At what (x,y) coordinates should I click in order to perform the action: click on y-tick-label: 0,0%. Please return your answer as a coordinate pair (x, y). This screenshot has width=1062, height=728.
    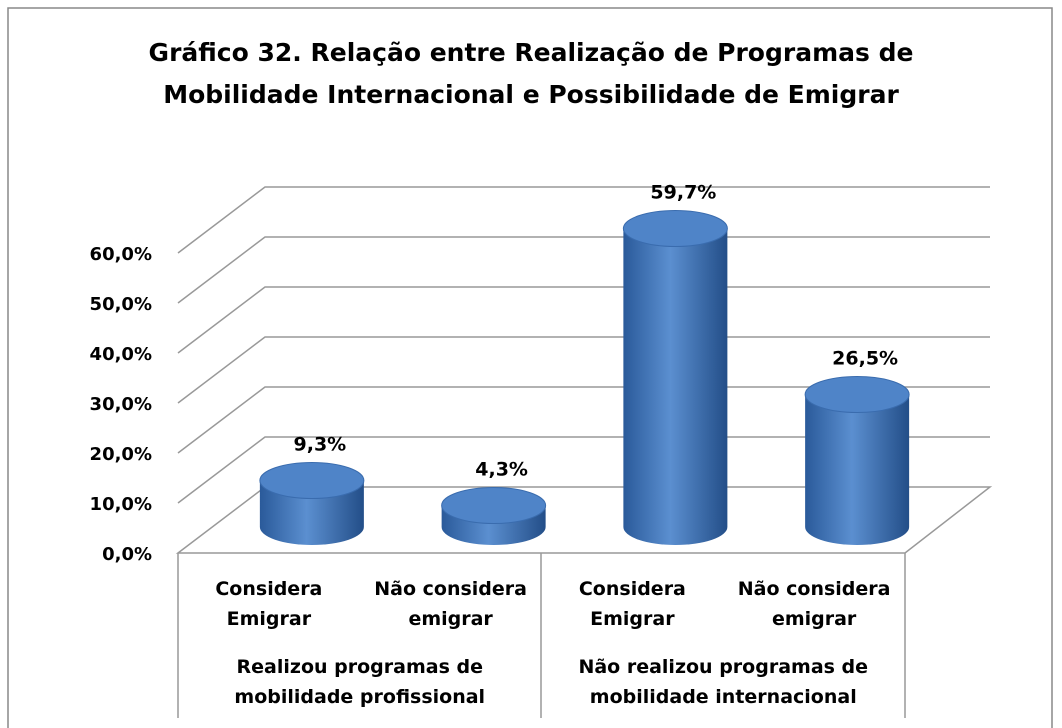
    Looking at the image, I should click on (127, 554).